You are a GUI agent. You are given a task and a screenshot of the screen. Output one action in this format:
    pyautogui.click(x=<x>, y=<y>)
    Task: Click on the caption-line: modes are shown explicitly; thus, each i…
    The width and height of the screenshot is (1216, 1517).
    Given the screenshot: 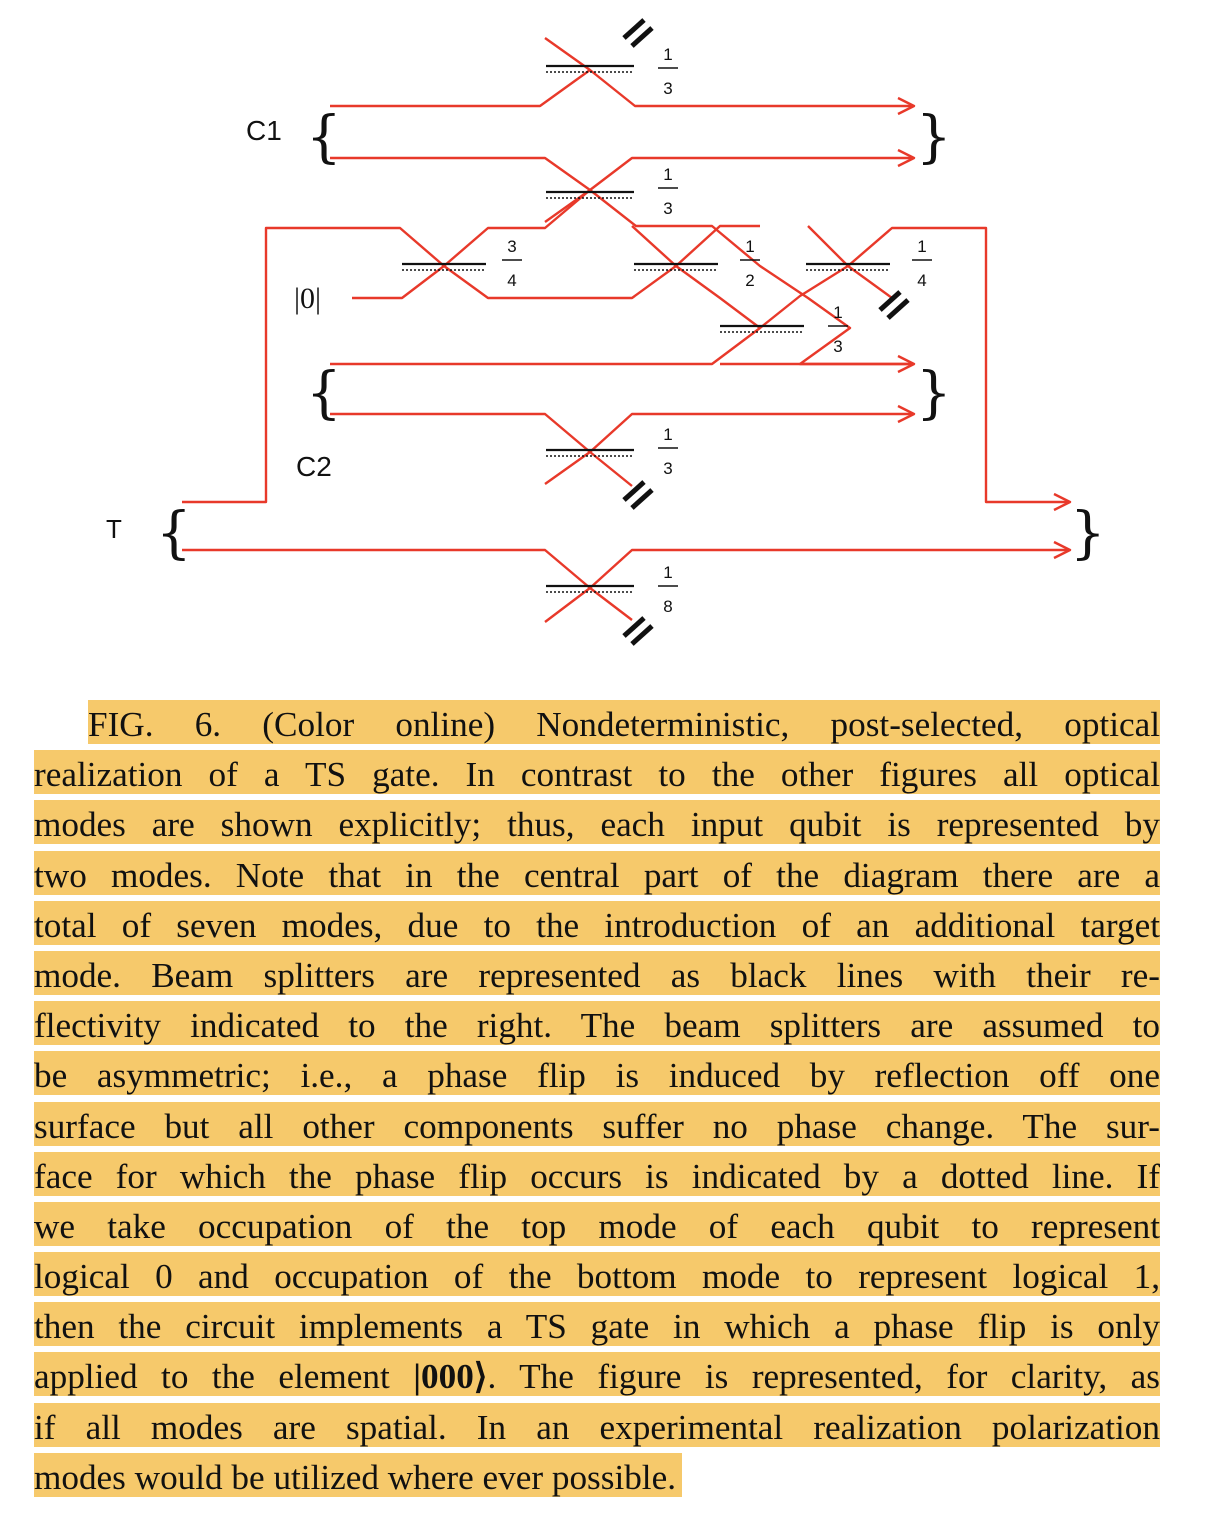 What is the action you would take?
    pyautogui.click(x=597, y=822)
    